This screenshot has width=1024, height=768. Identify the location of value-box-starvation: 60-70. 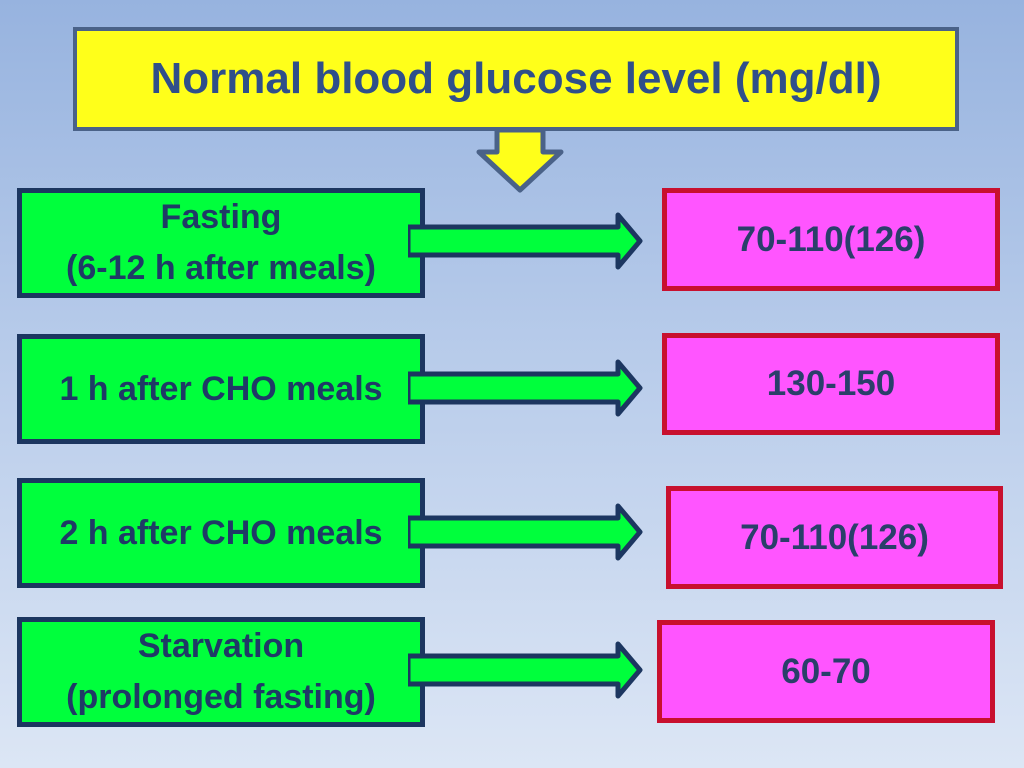
(826, 671).